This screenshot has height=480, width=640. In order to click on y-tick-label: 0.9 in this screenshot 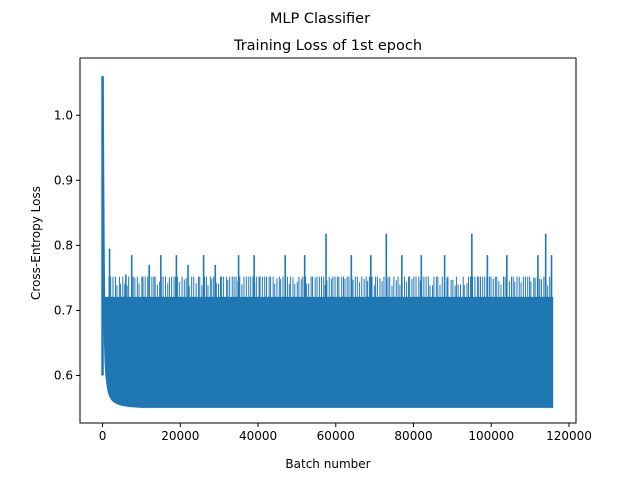, I will do `click(63, 180)`.